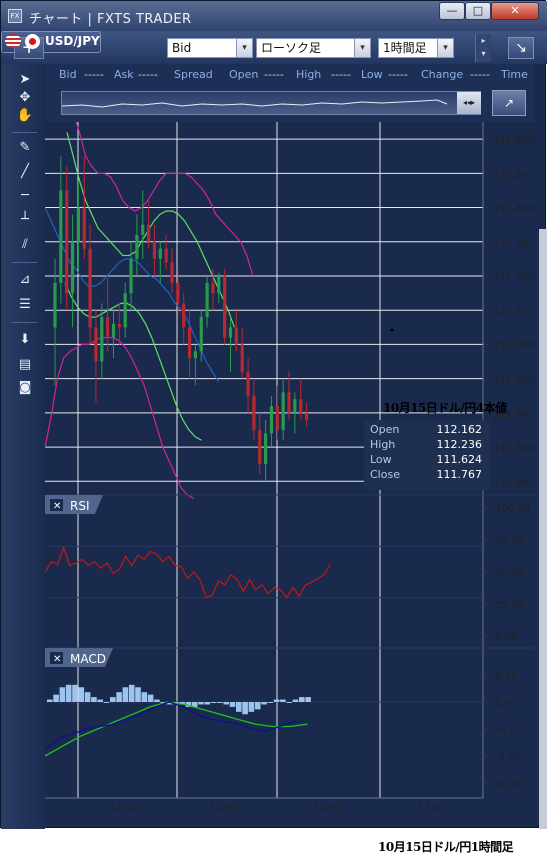  I want to click on macd-tick-label: -0.11, so click(508, 730).